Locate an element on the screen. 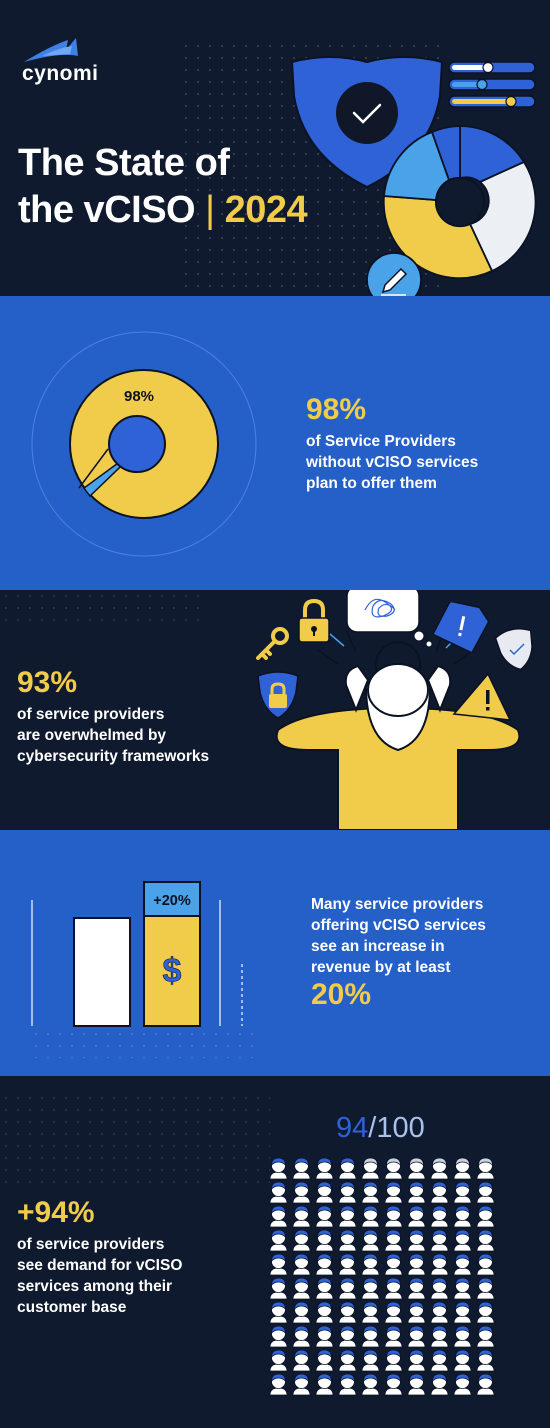 The image size is (550, 1428). stat1-pie-chart: 98% is located at coordinates (144, 444).